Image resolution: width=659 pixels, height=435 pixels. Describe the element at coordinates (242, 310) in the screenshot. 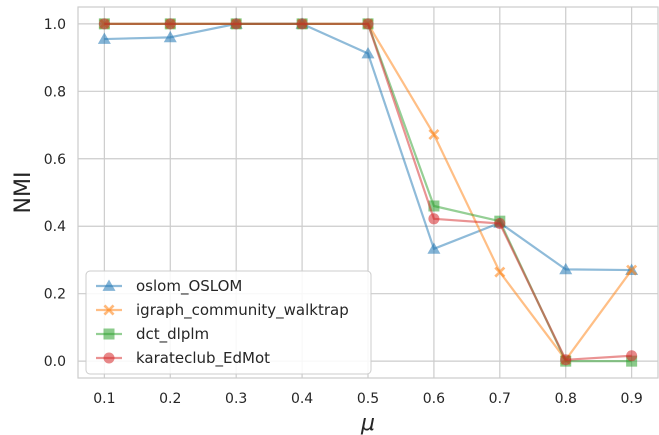

I see `legend-label: igraph_community_walktrap` at that location.